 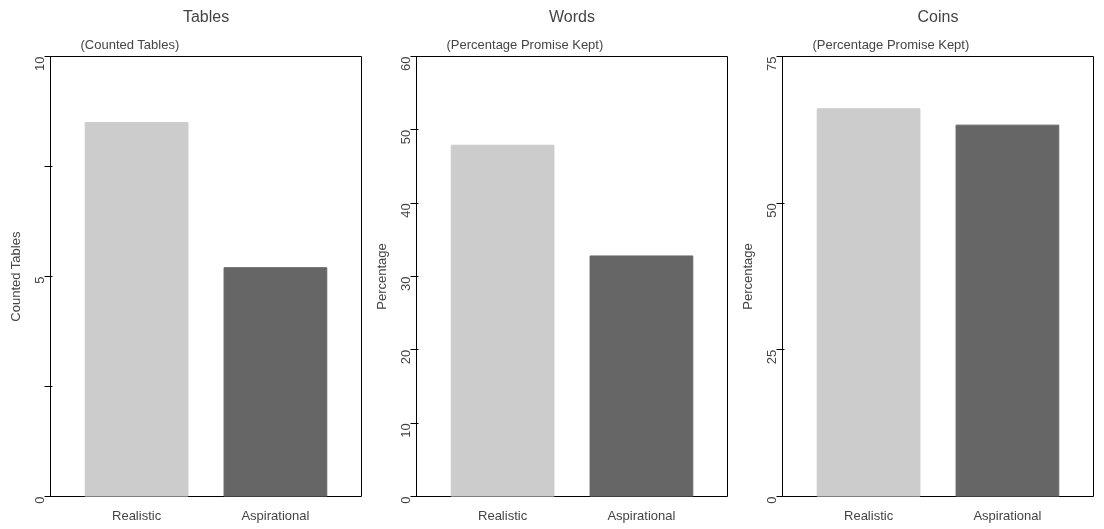 I want to click on y-tick-label: 5, so click(x=39, y=280).